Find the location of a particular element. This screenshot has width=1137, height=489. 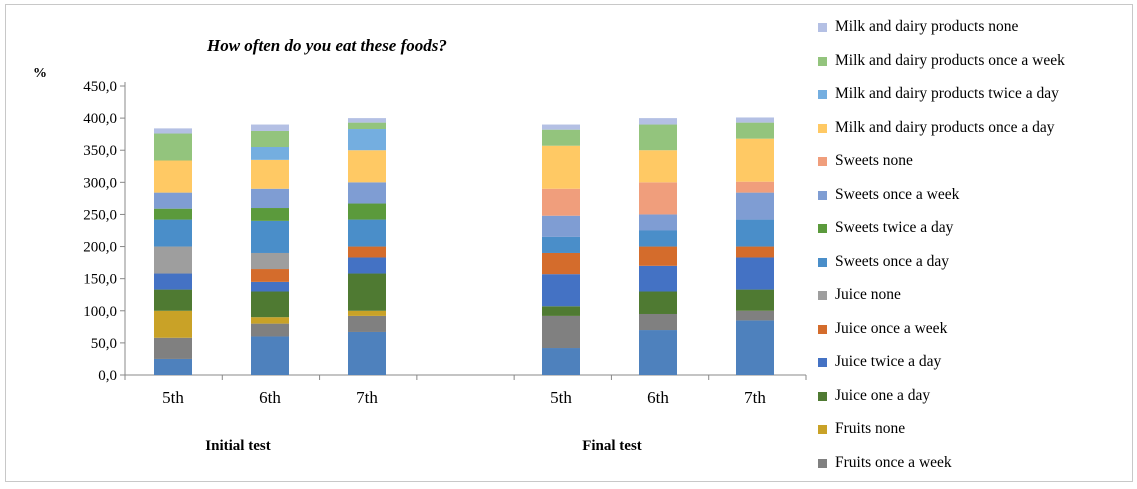

group-label-initial-test: Initial test is located at coordinates (238, 446).